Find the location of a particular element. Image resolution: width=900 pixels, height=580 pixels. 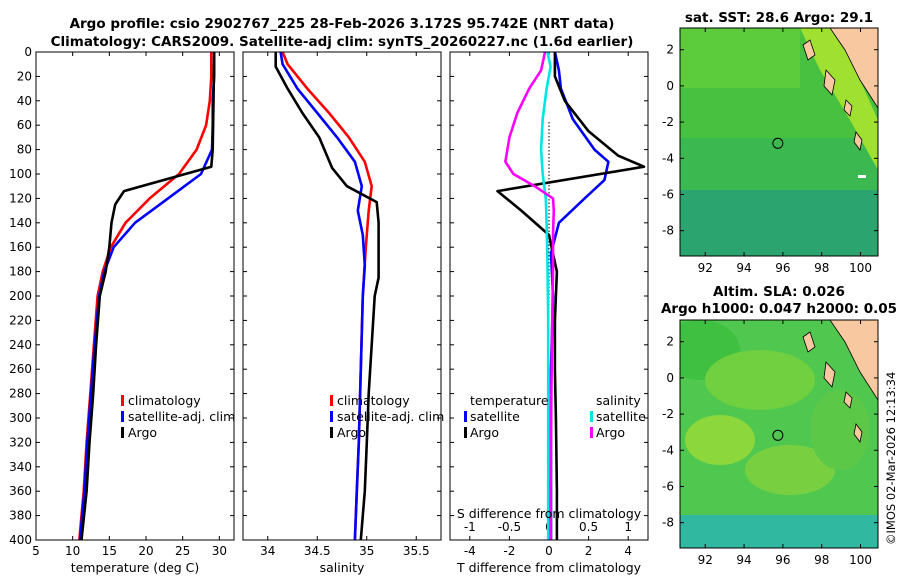

temperature-ytick-label: 300 is located at coordinates (20, 418).